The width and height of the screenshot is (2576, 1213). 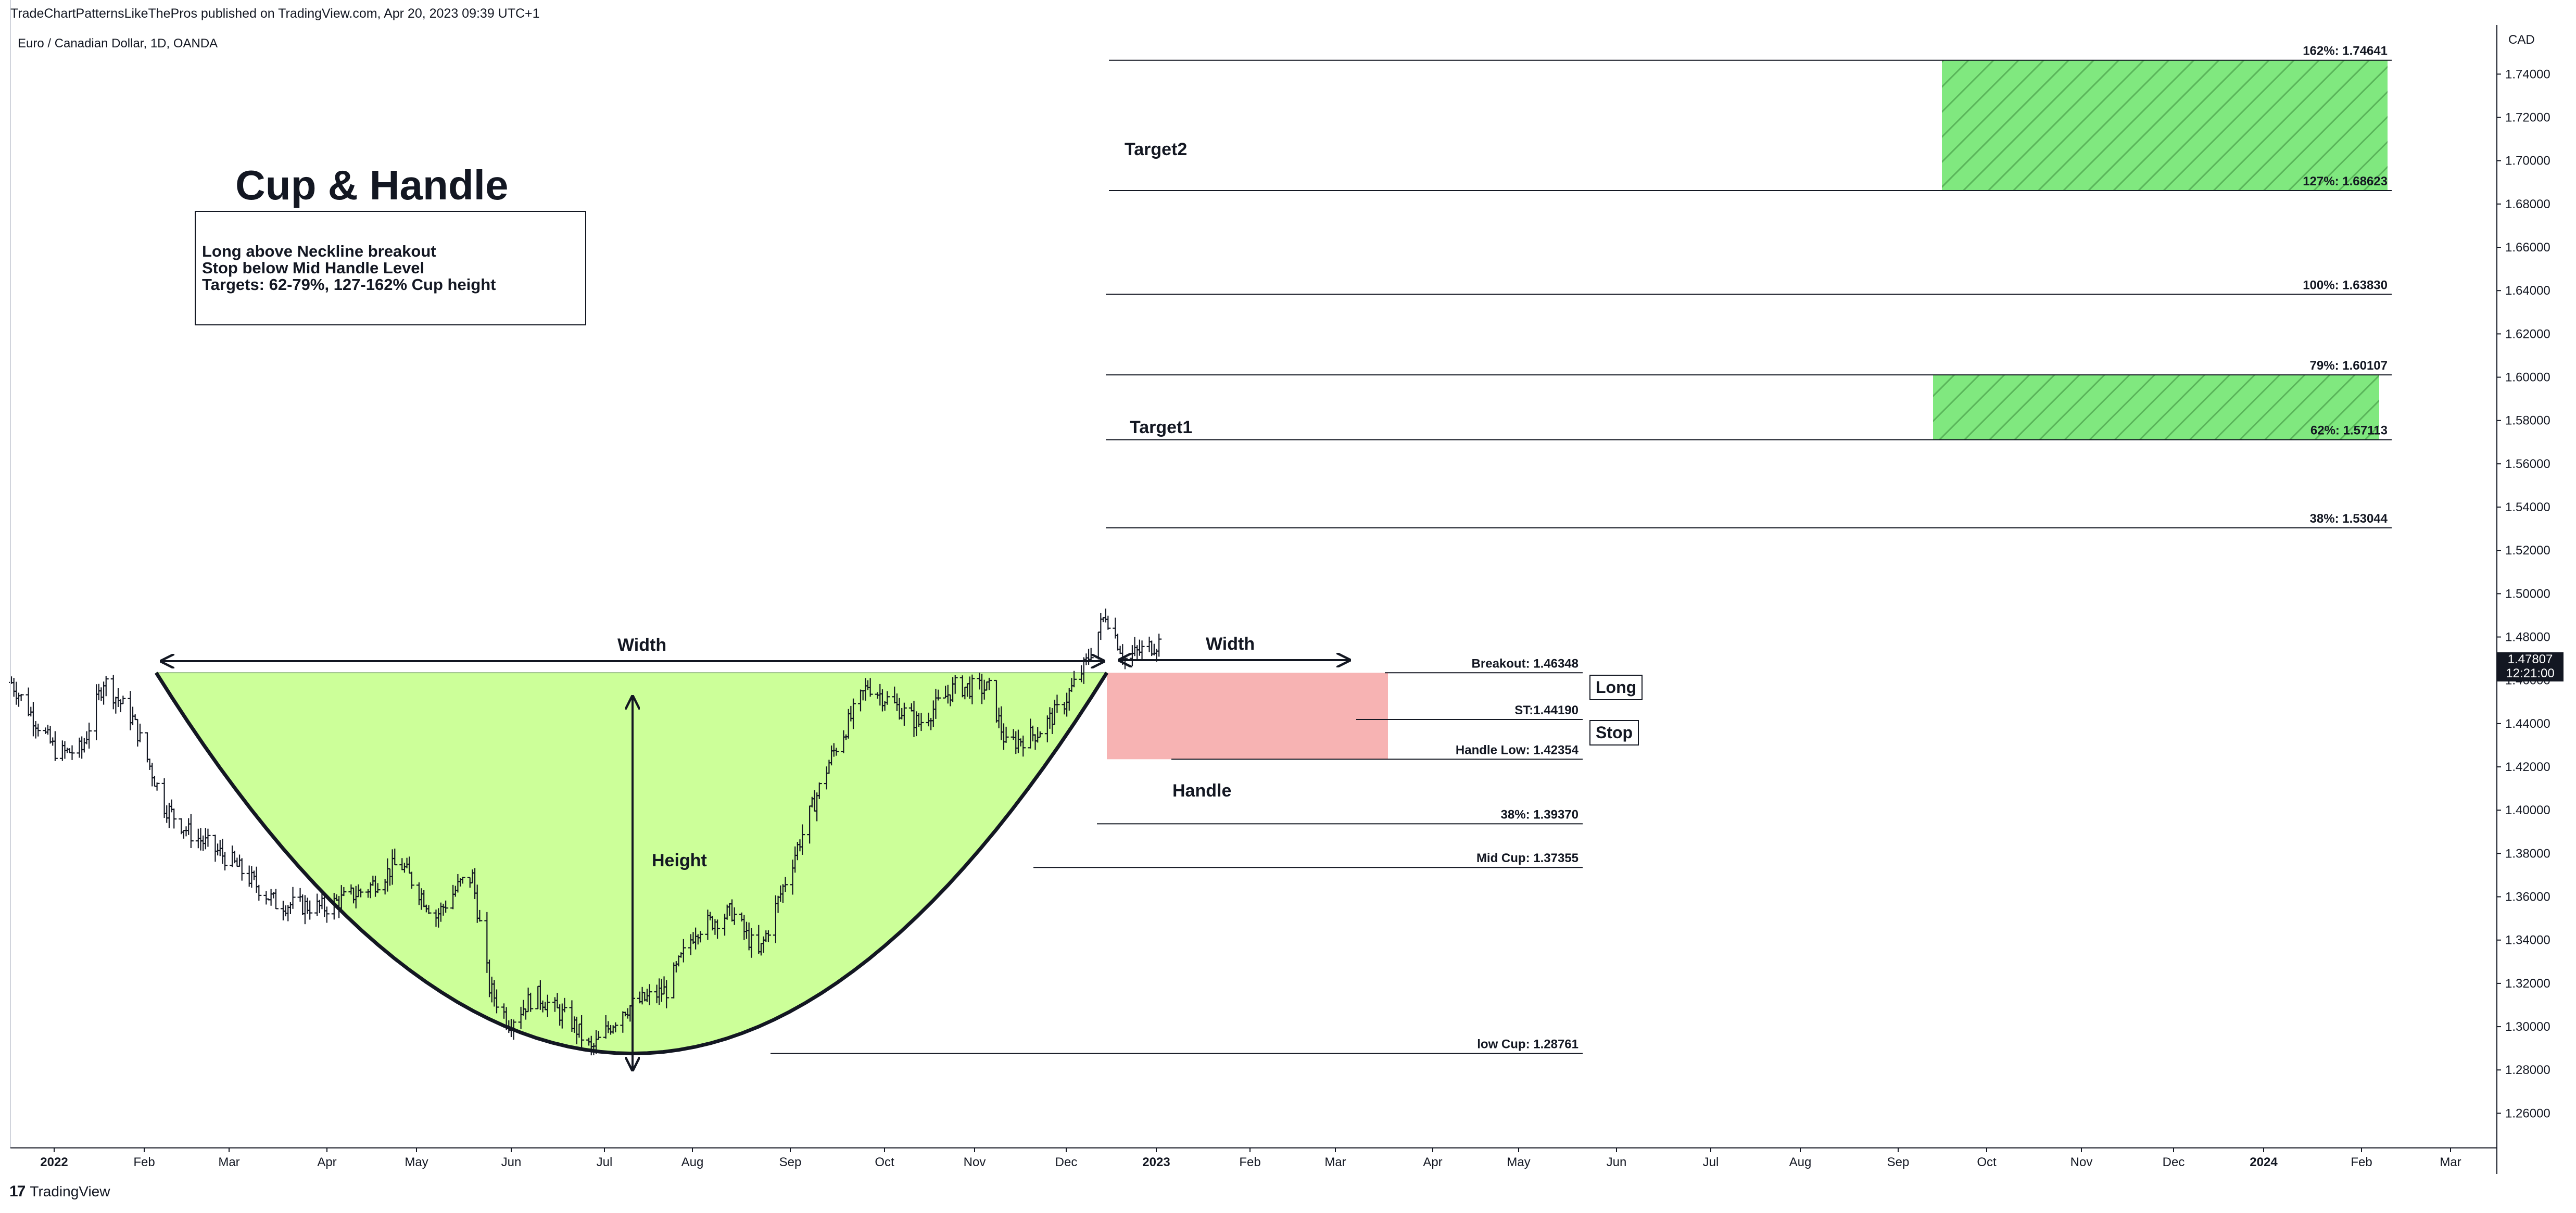 I want to click on x-tick-label: 2024, so click(x=2264, y=1162).